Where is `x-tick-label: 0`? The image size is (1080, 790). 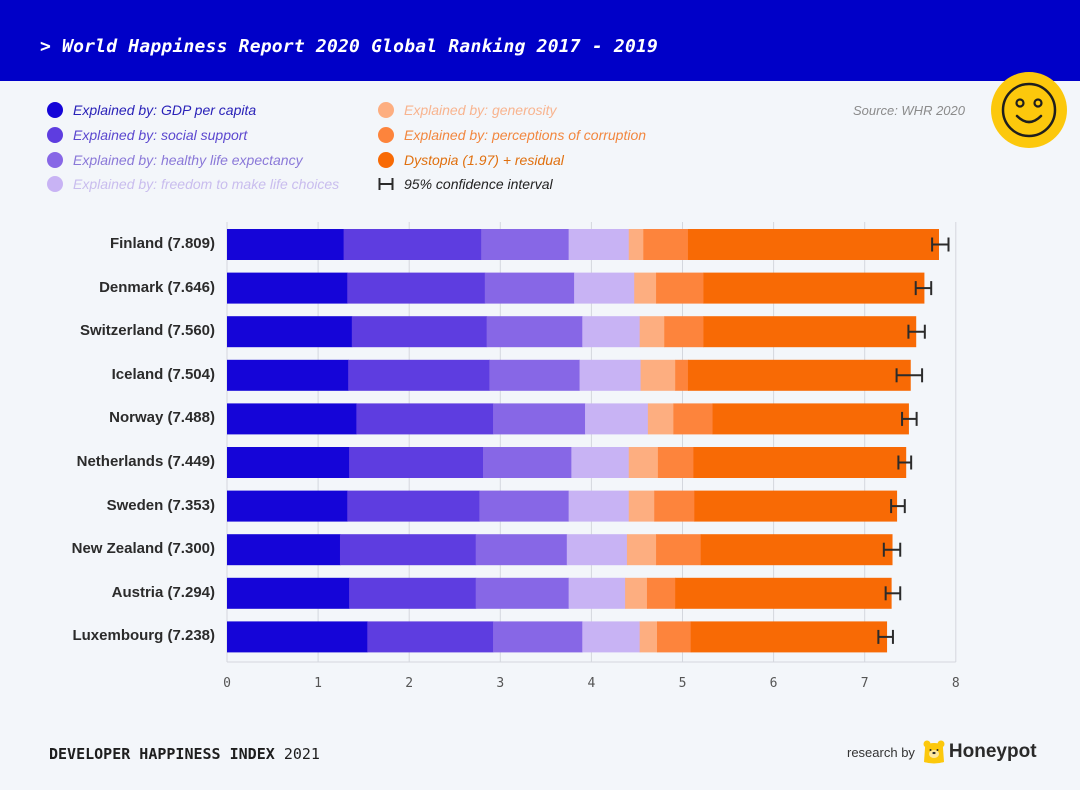
x-tick-label: 0 is located at coordinates (227, 683).